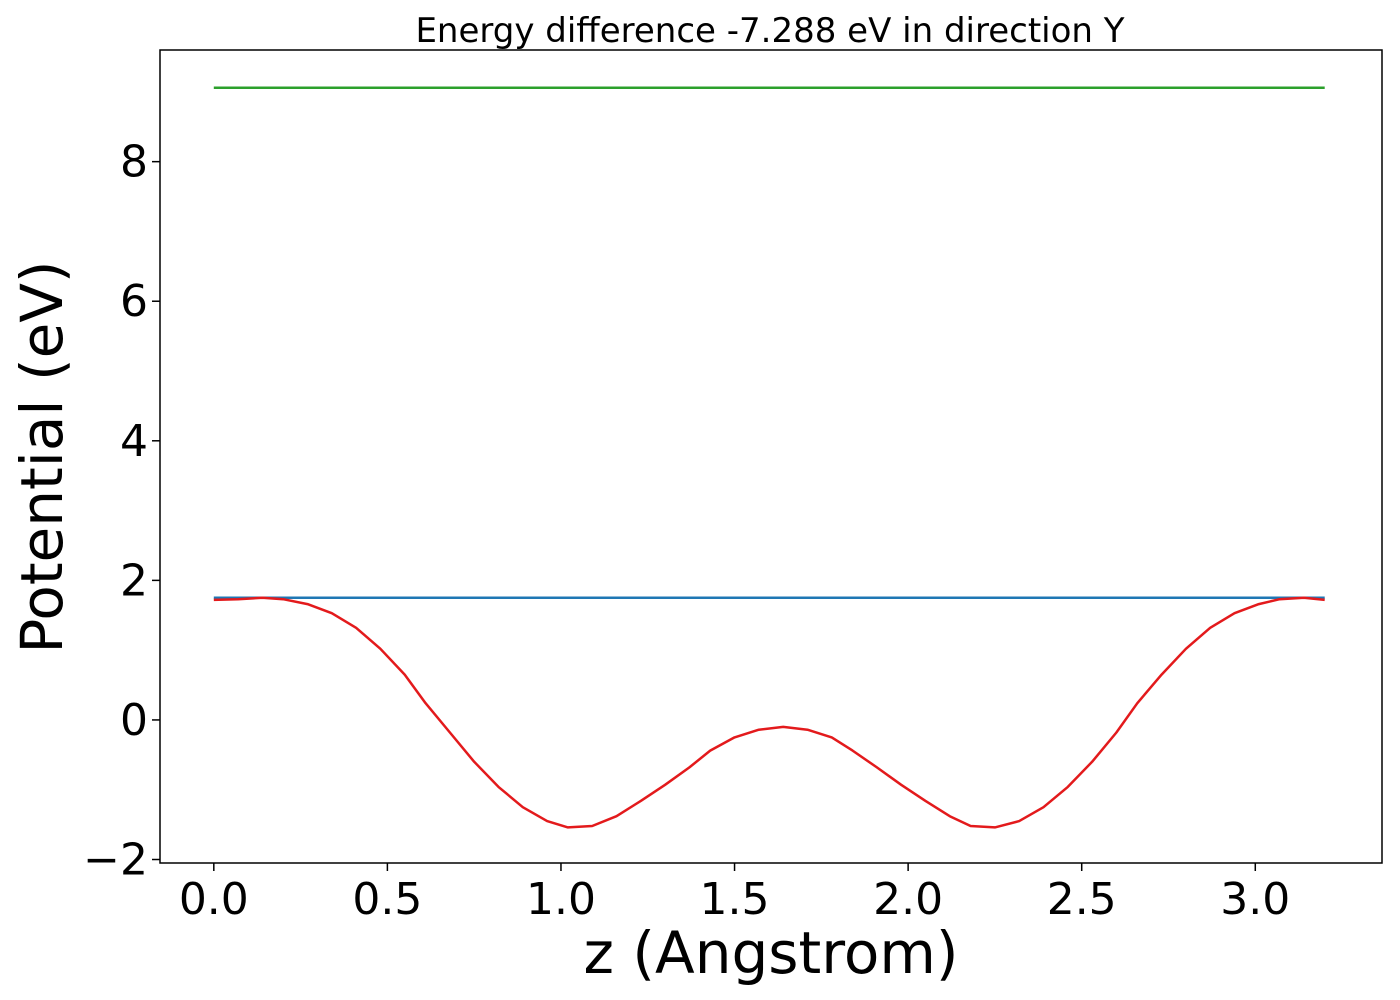  What do you see at coordinates (134, 720) in the screenshot?
I see `y-tick-label: 0` at bounding box center [134, 720].